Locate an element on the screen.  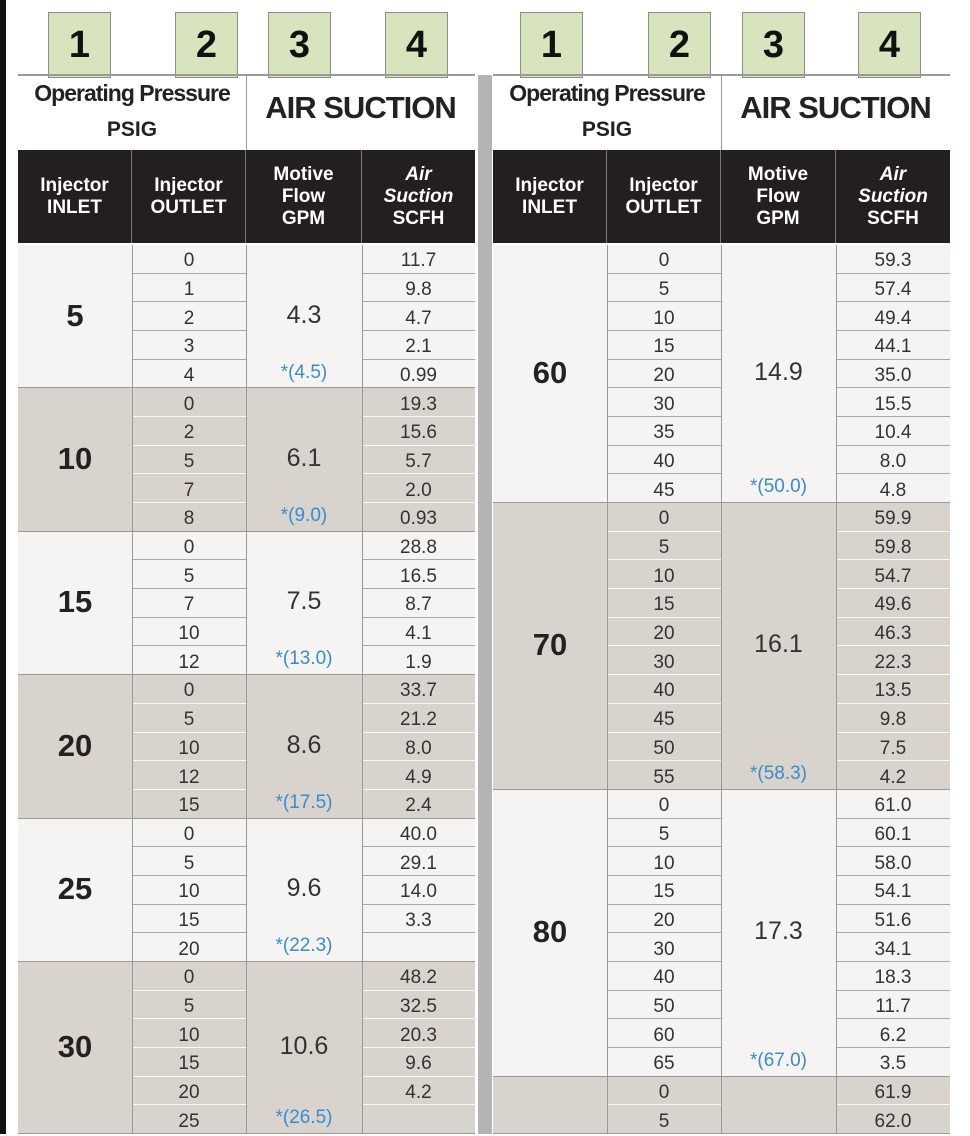
max-flow: *(9.0) is located at coordinates (304, 516).